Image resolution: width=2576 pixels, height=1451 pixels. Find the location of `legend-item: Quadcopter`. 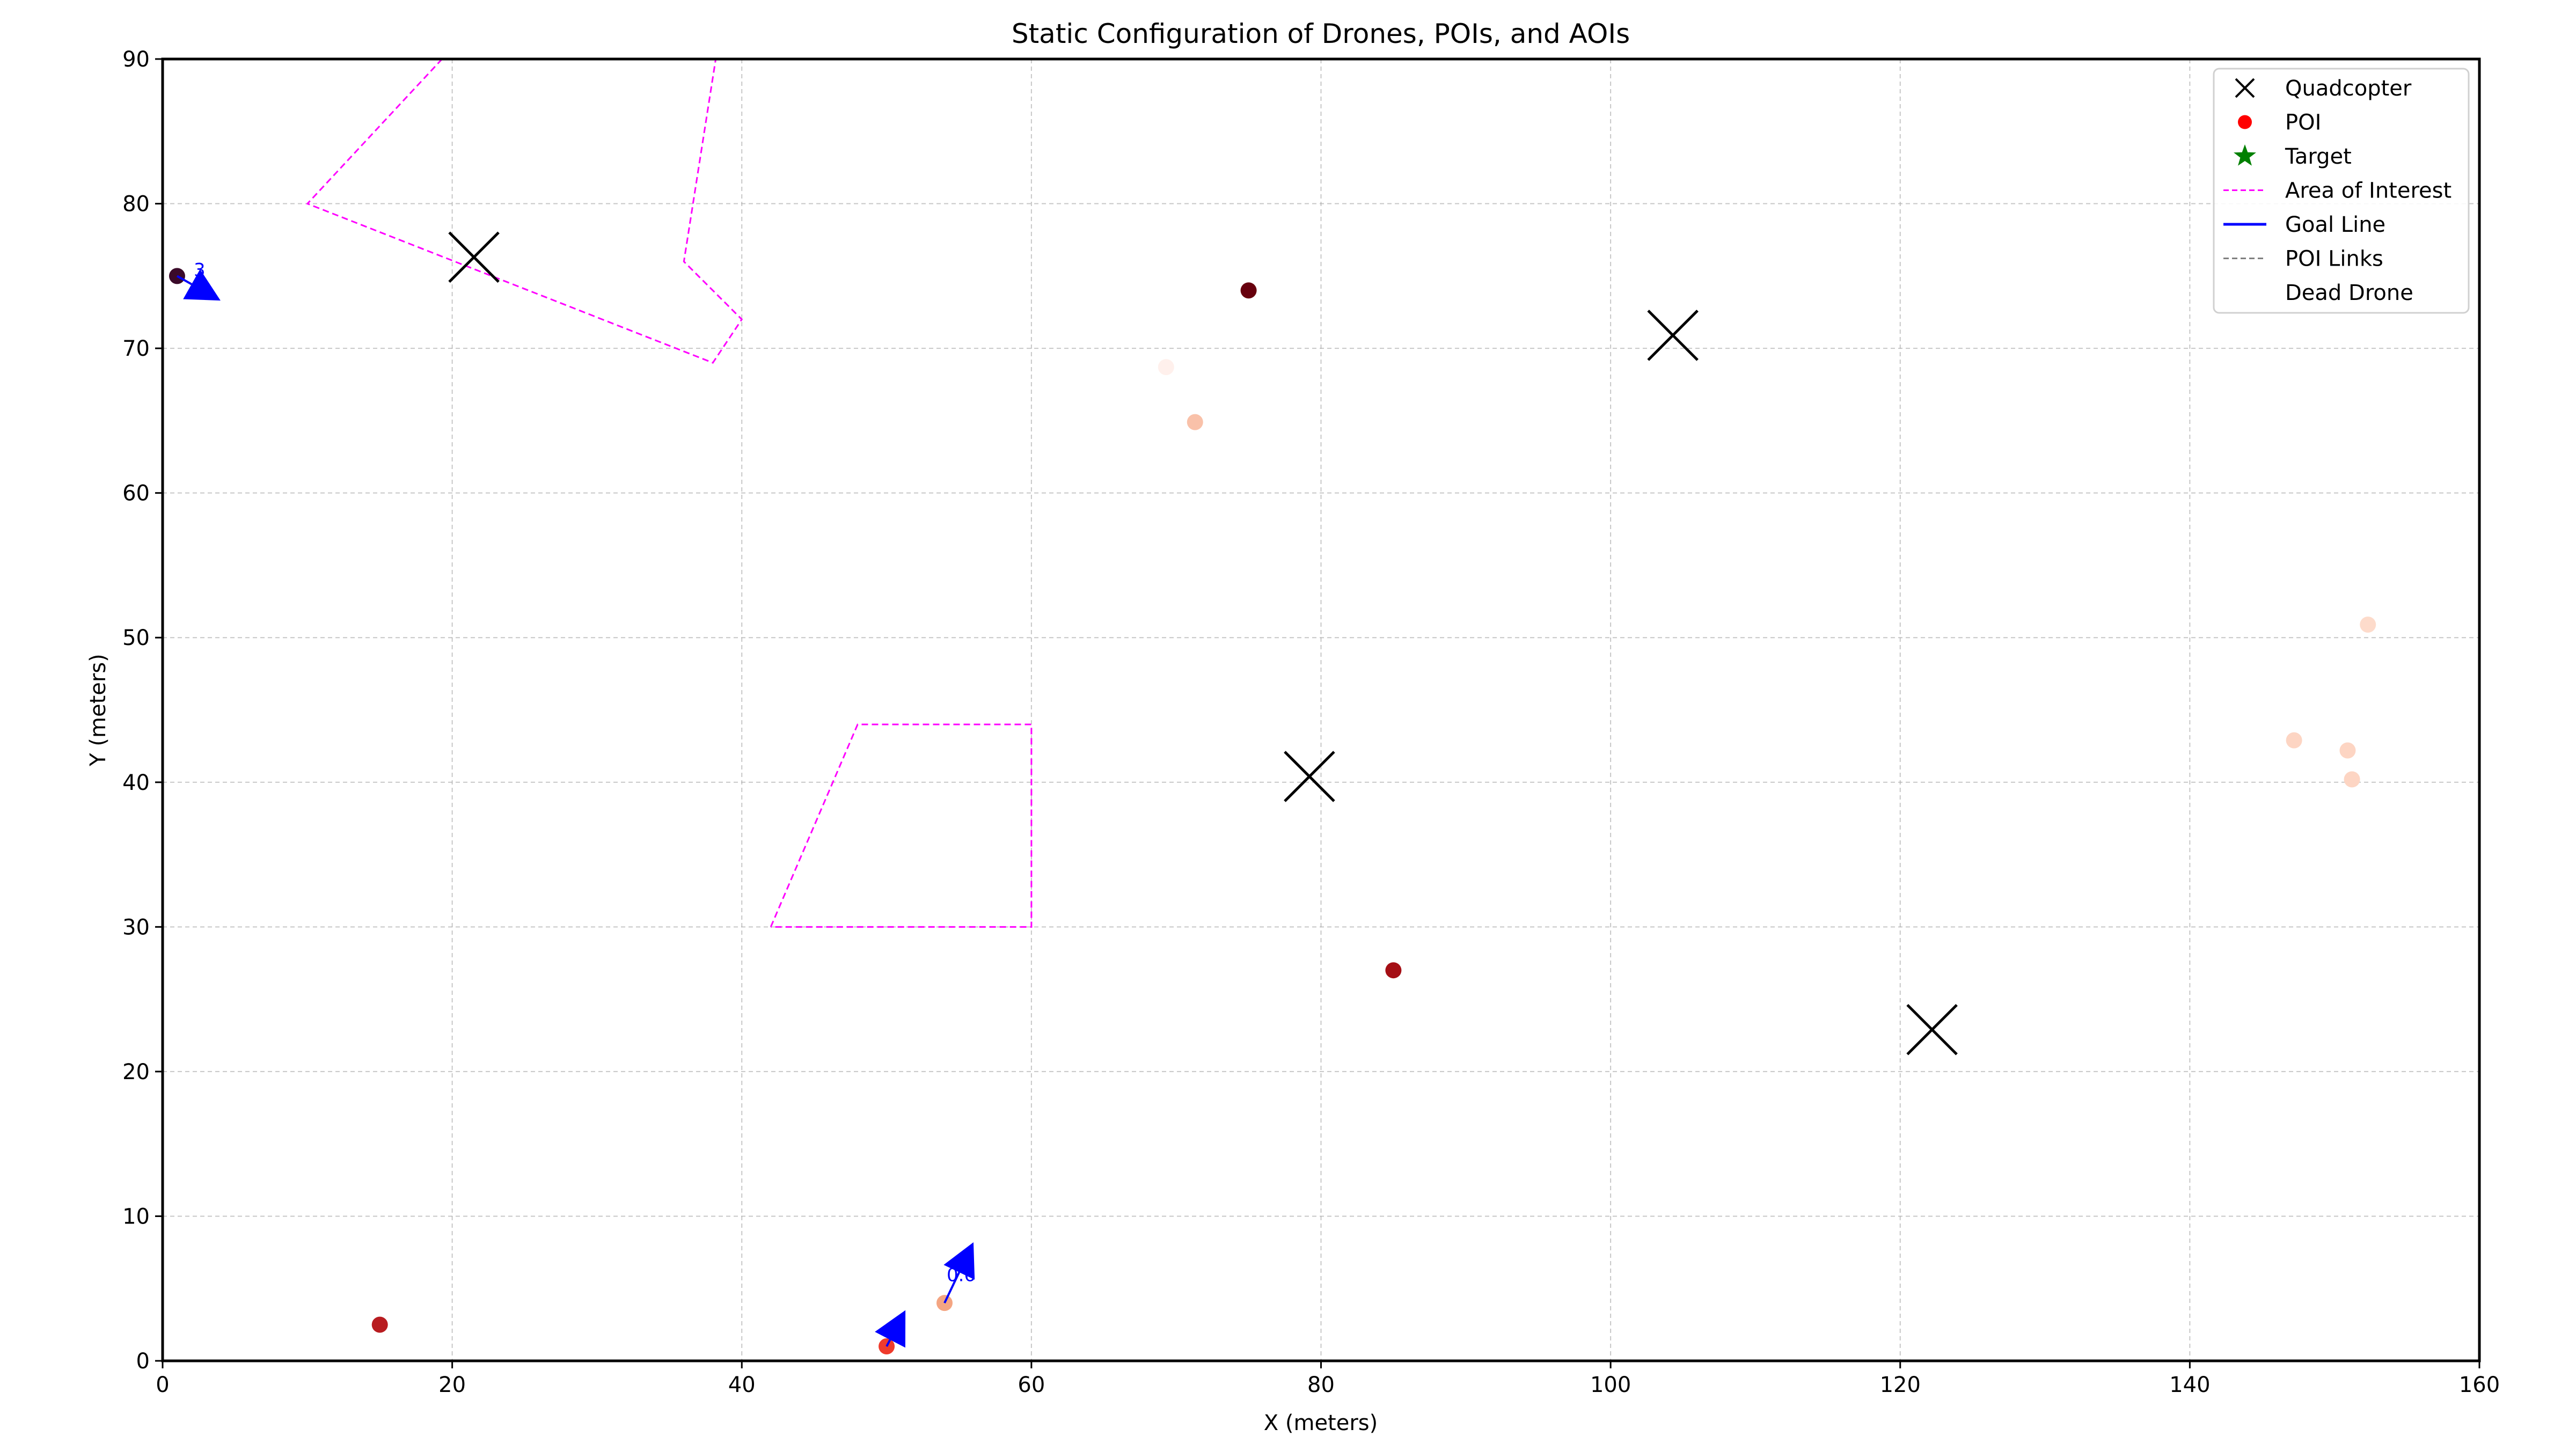

legend-item: Quadcopter is located at coordinates (2323, 88).